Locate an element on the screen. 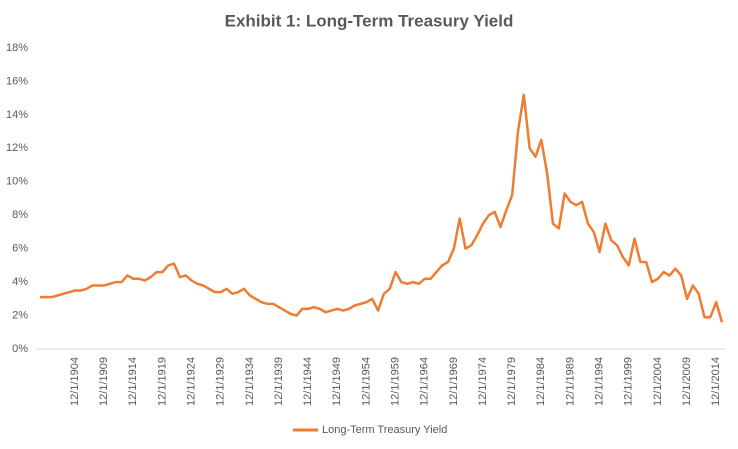 This screenshot has height=449, width=738. x-tick-label: 12/1/1949 is located at coordinates (337, 381).